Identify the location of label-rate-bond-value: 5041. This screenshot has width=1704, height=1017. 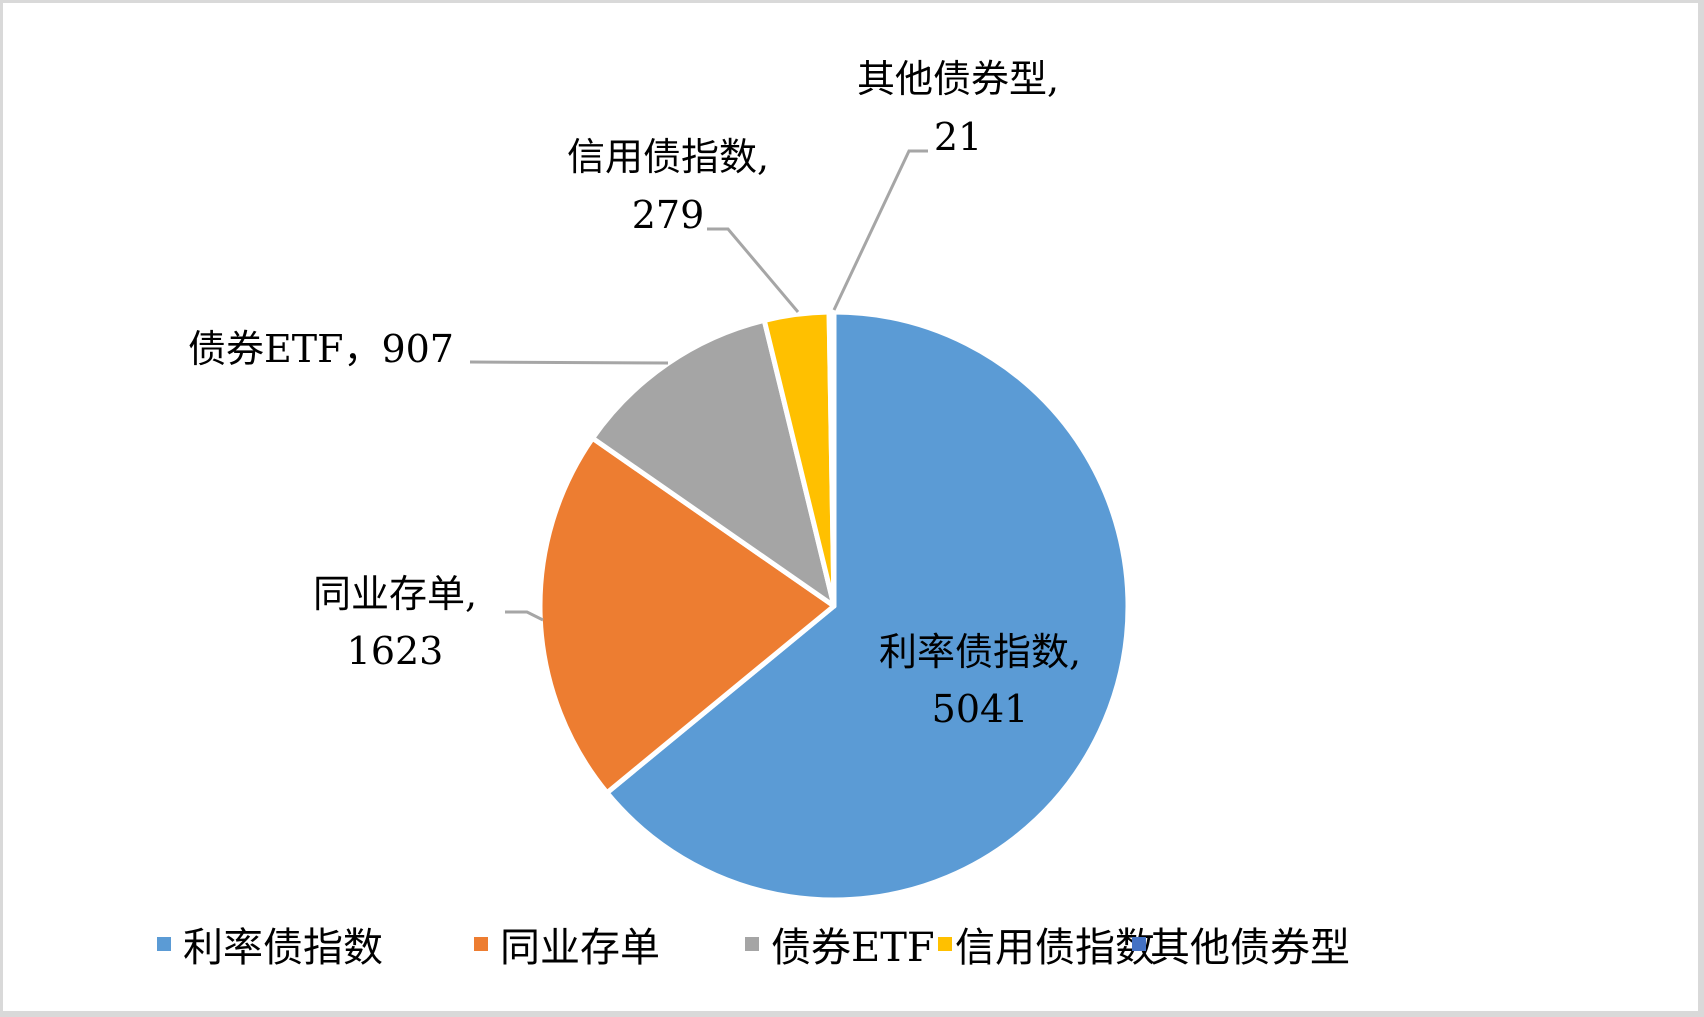
(980, 709).